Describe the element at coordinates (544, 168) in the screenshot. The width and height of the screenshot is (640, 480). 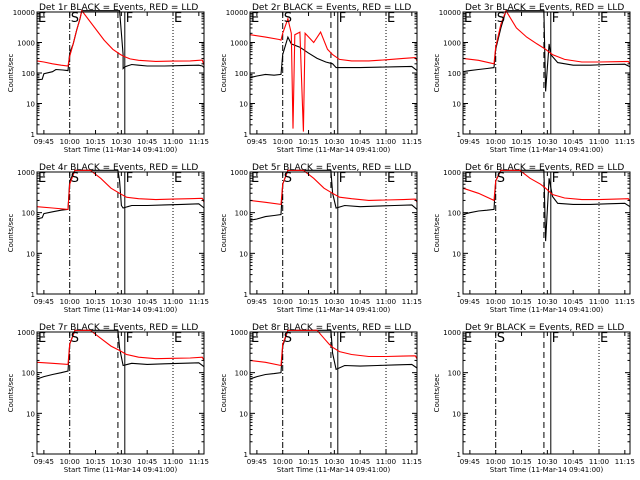
I see `chart-title: Det 6r BLACK = Events, RED = LLD` at that location.